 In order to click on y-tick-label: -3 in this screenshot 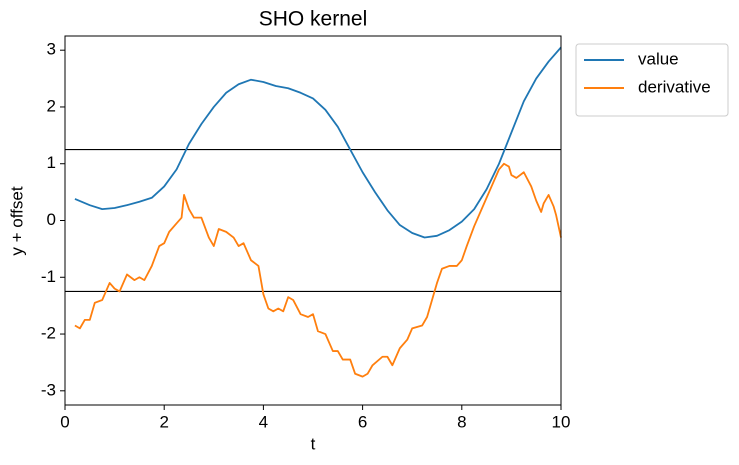, I will do `click(48, 389)`.